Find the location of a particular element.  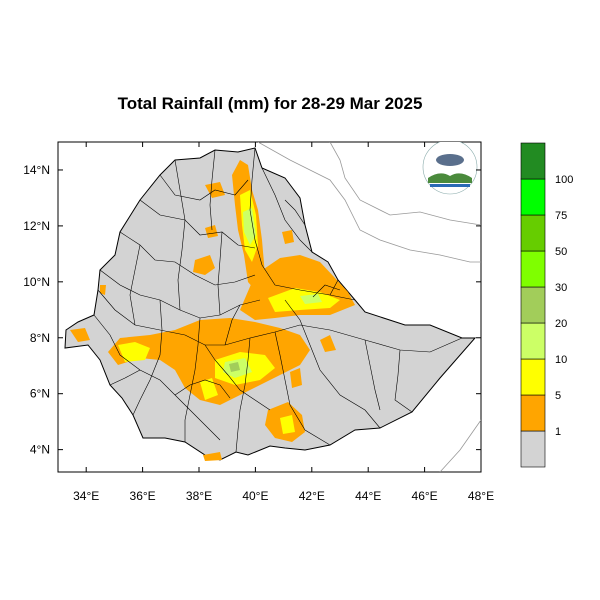

legend-label: 20 is located at coordinates (561, 324).